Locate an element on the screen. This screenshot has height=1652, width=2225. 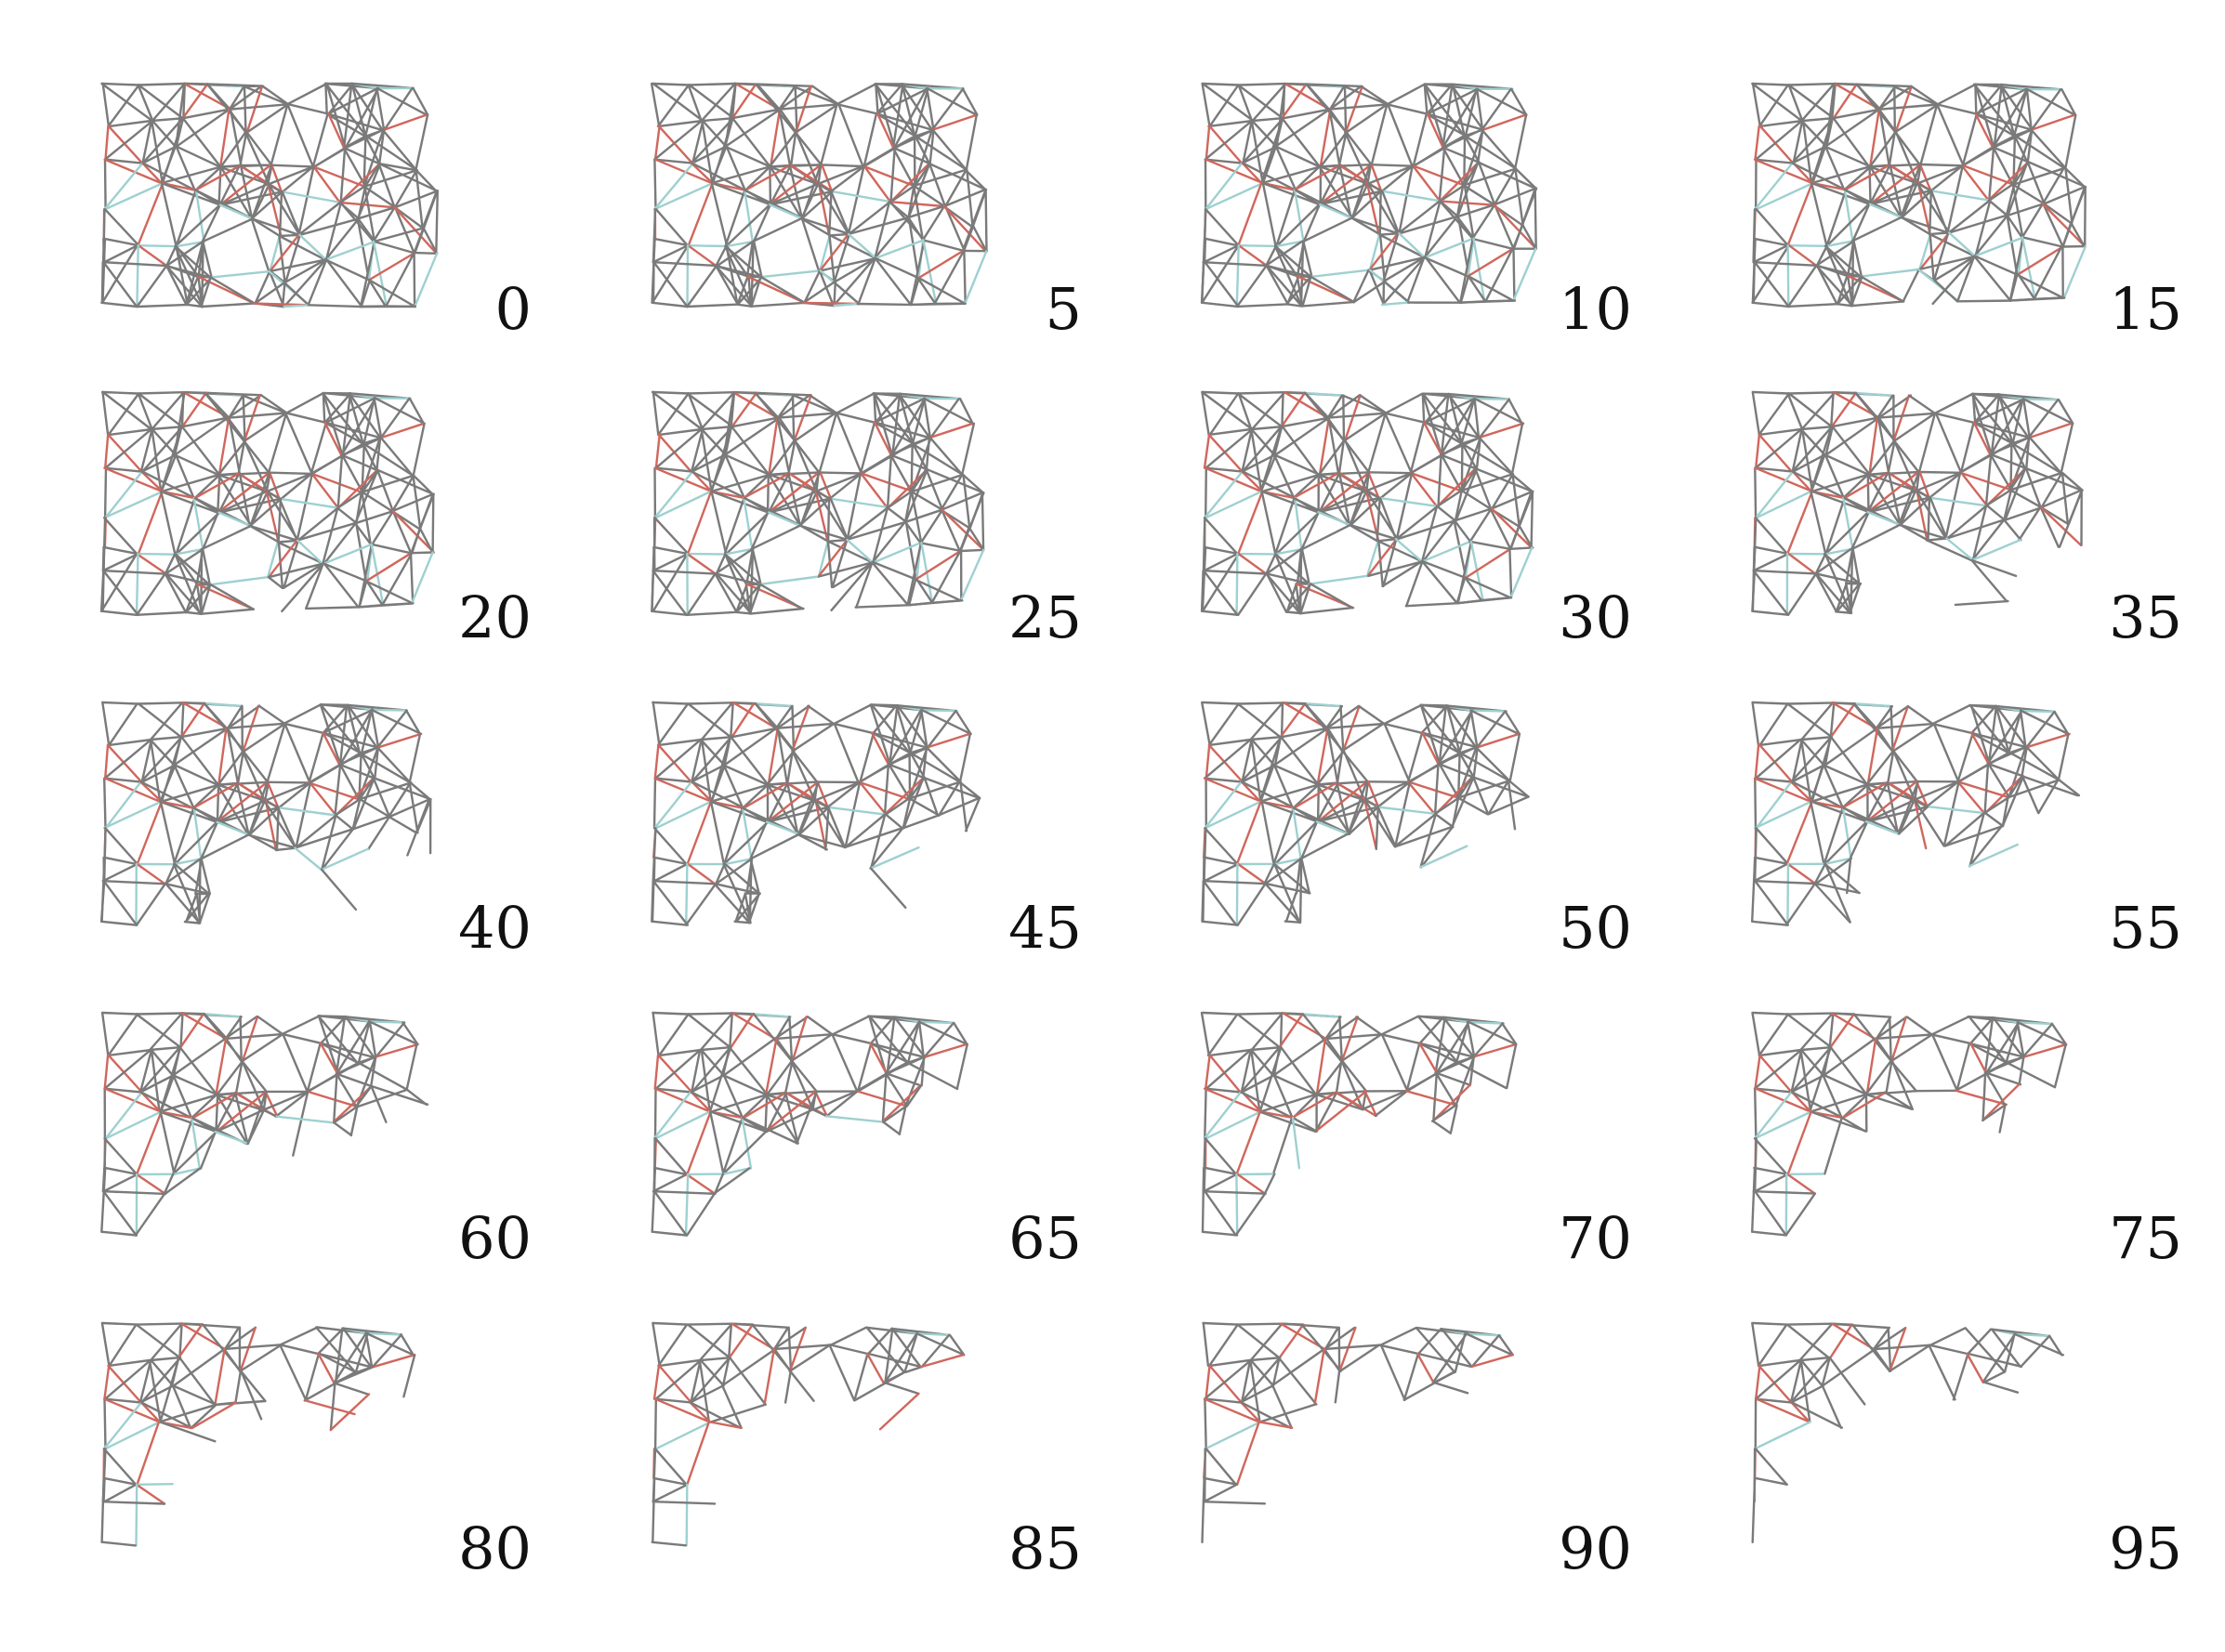
network-panel: 90 is located at coordinates (1453, 1449).